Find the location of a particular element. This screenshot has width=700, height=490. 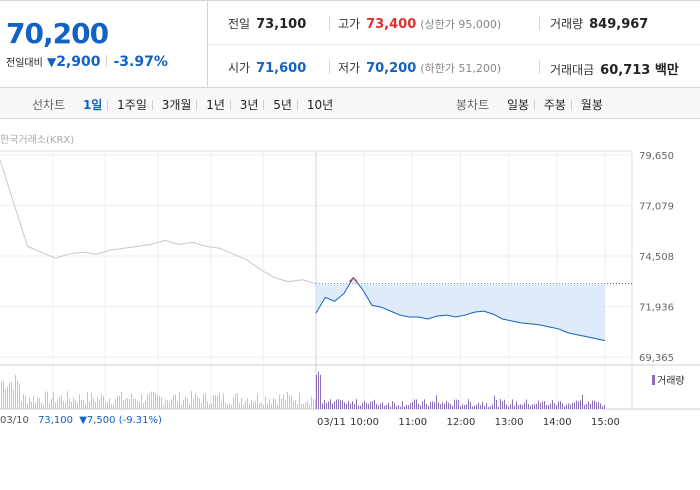

y-tick-label: 79,650 is located at coordinates (656, 156).